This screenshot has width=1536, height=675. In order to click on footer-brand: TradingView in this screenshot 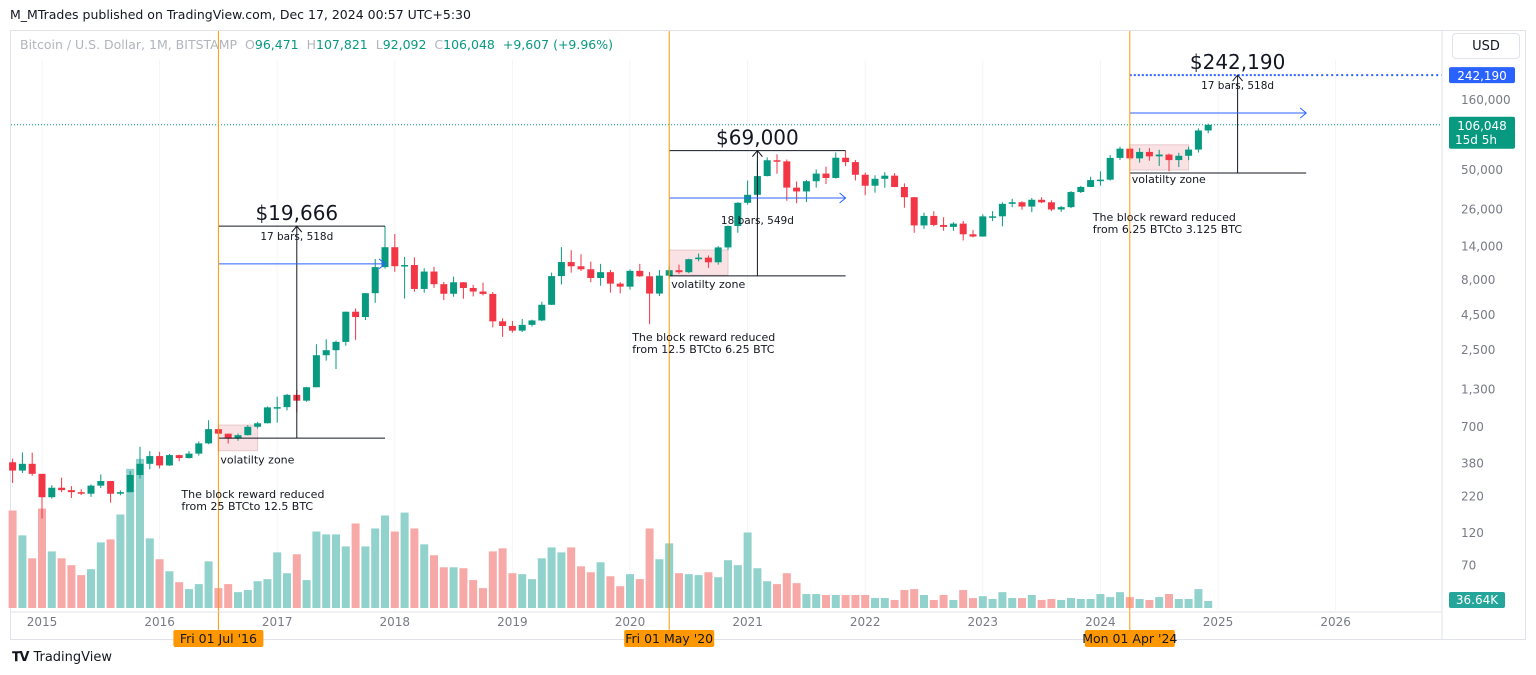, I will do `click(72, 657)`.